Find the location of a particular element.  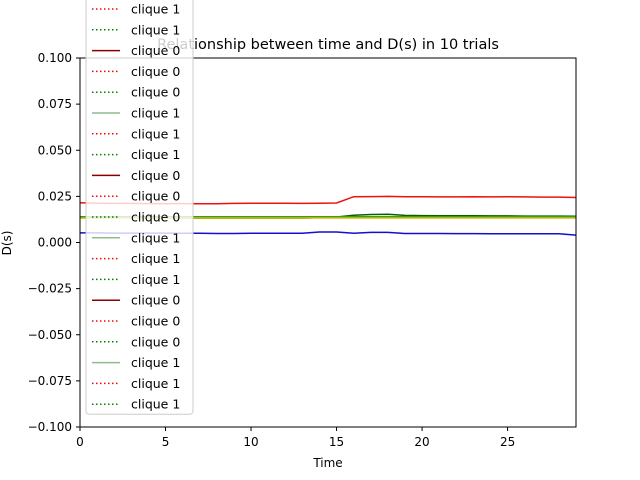

legend-box is located at coordinates (139, 207).